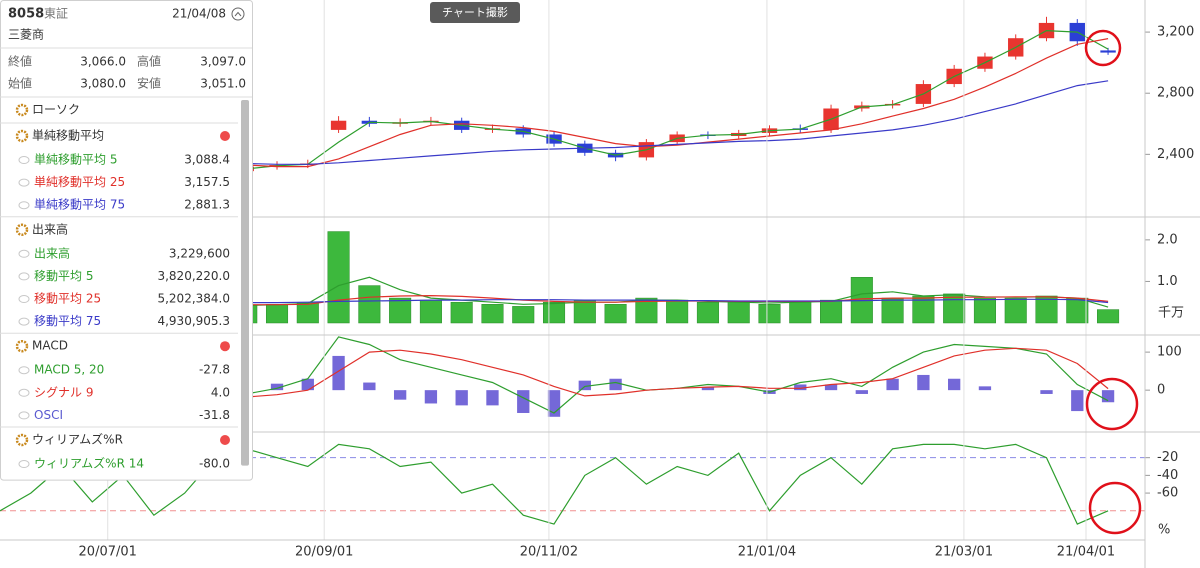 Image resolution: width=1200 pixels, height=568 pixels. What do you see at coordinates (63, 276) in the screenshot?
I see `item-name: 移動平均 5` at bounding box center [63, 276].